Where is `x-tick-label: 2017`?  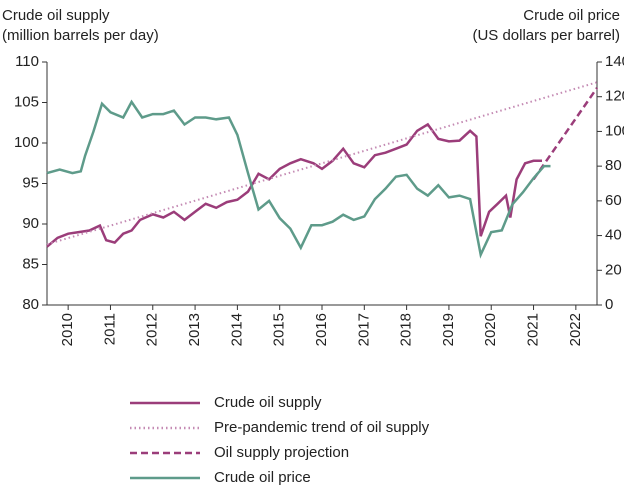
x-tick-label: 2017 is located at coordinates (363, 329).